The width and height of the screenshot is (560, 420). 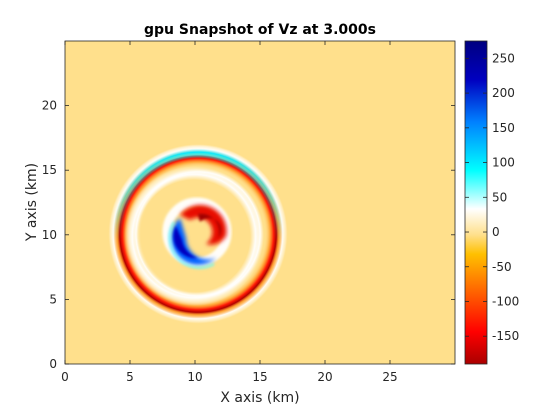 What do you see at coordinates (505, 336) in the screenshot?
I see `colorbar-tick-label: -150` at bounding box center [505, 336].